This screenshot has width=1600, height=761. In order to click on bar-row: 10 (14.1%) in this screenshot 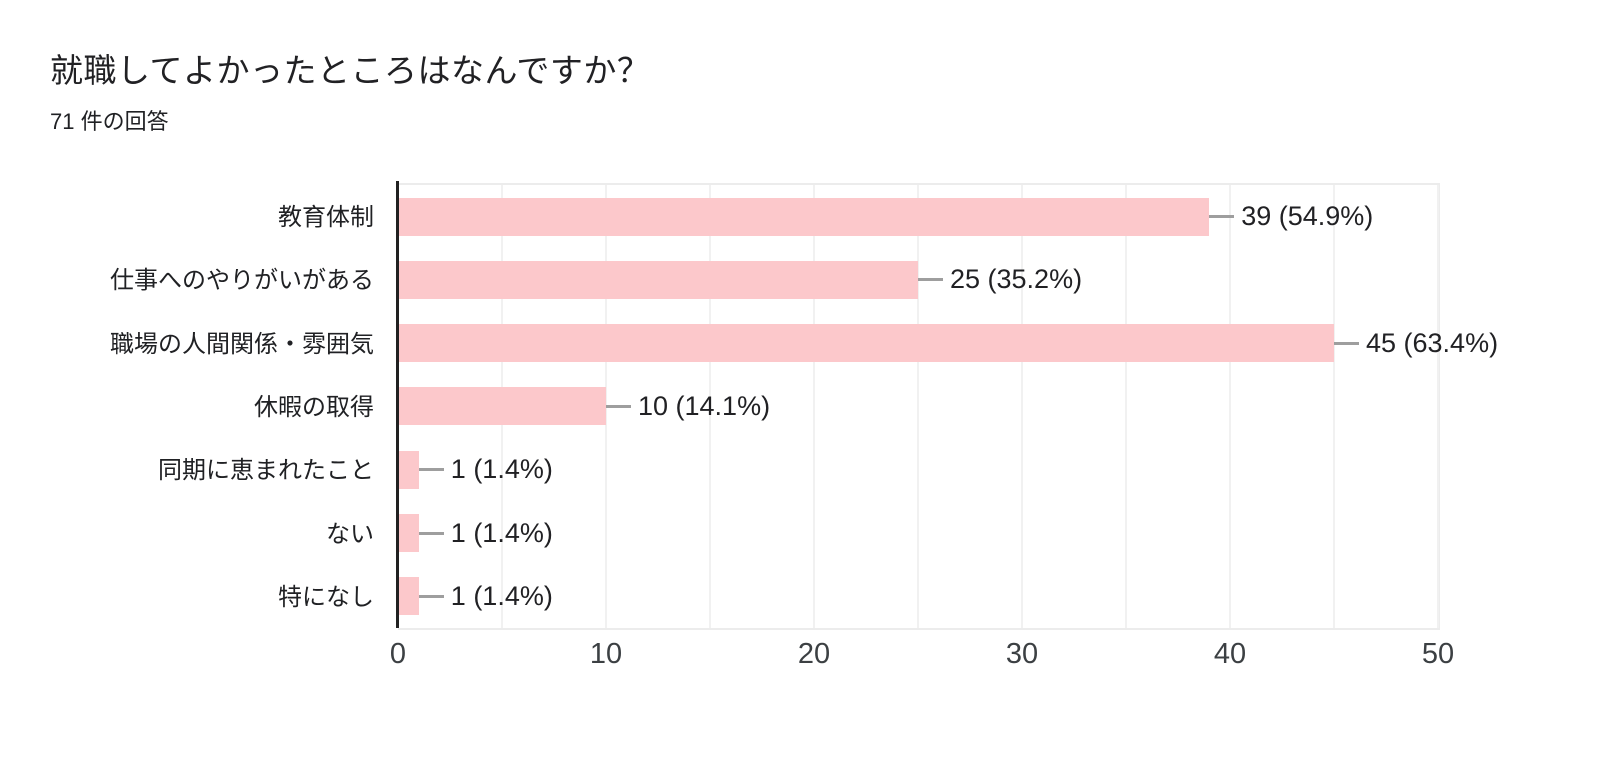, I will do `click(918, 406)`.